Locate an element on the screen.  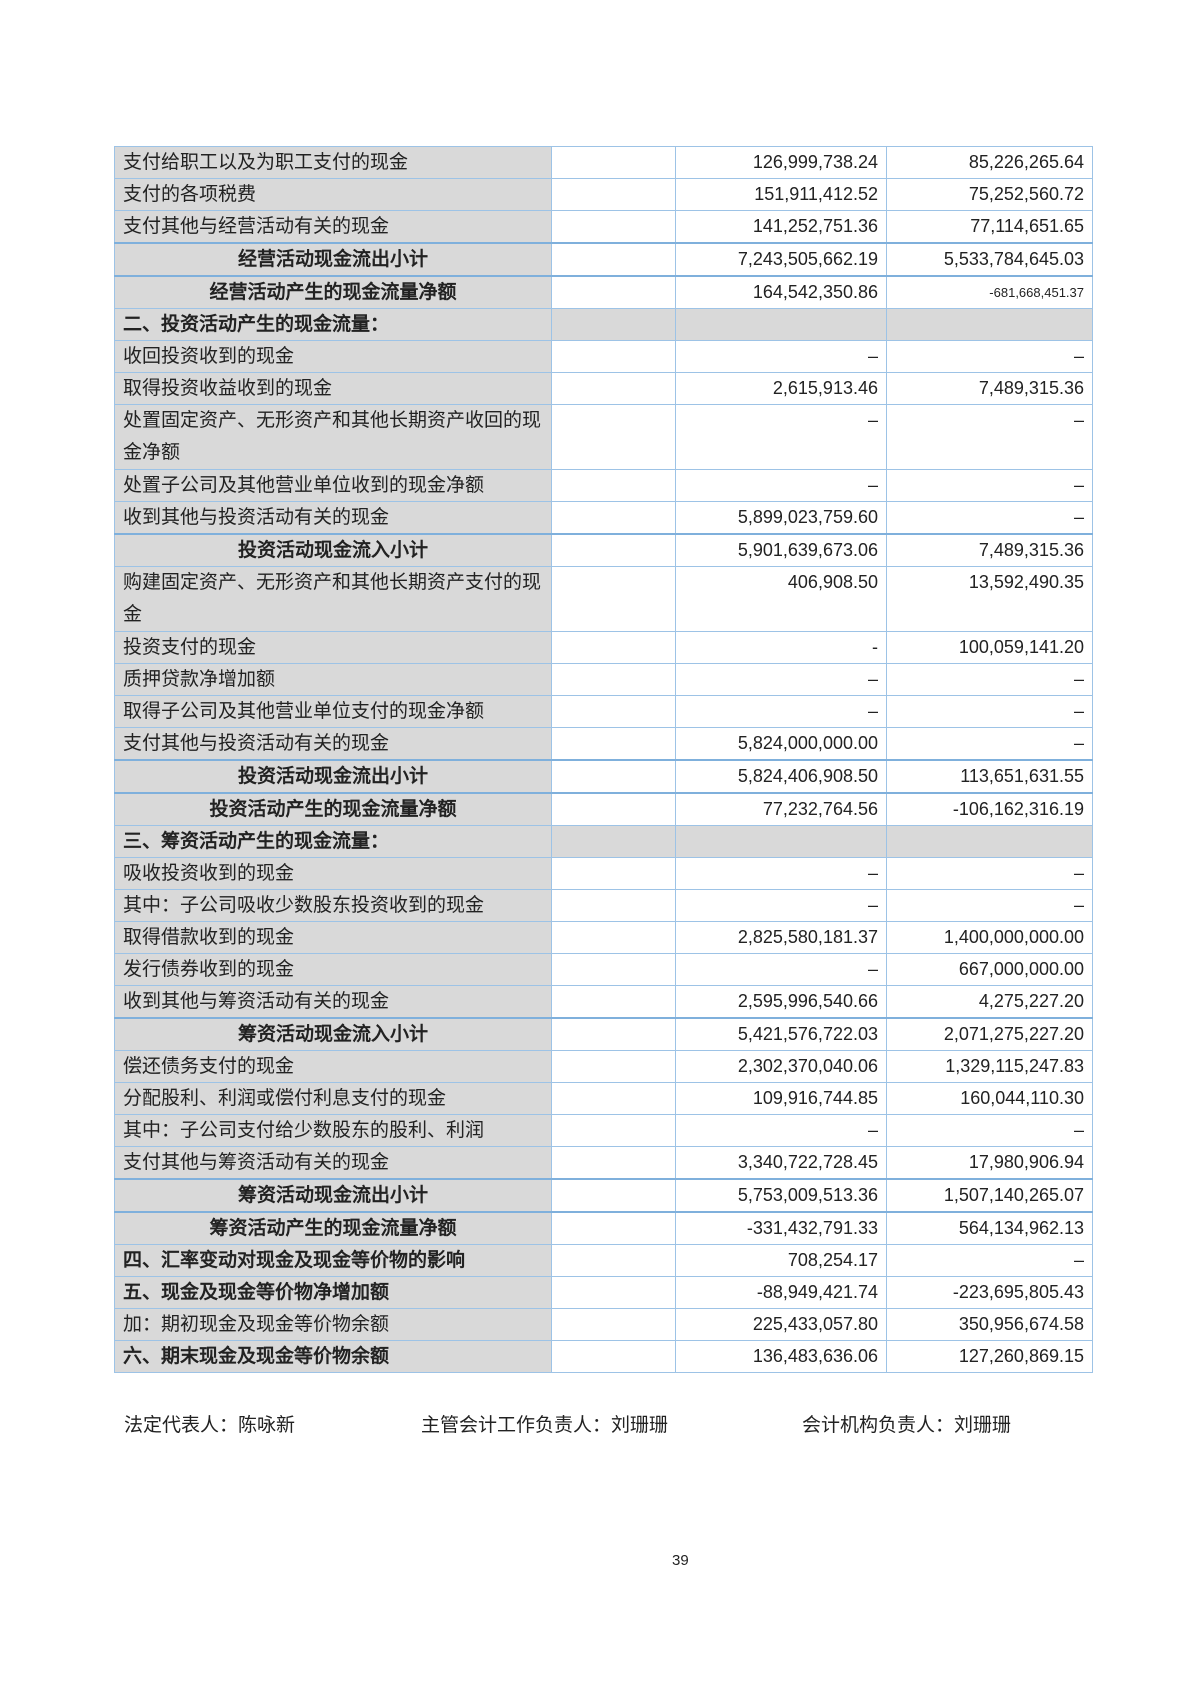
accounting-head: 主管会计工作负责人：刘珊珊 is located at coordinates (545, 1425).